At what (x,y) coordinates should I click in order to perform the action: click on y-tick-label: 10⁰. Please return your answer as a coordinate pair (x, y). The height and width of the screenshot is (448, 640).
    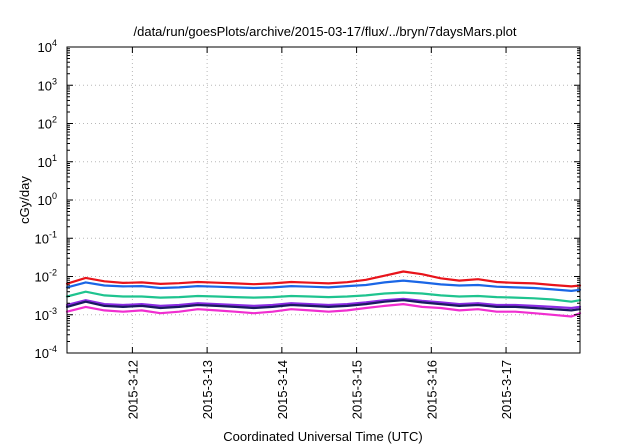
    Looking at the image, I should click on (47, 199).